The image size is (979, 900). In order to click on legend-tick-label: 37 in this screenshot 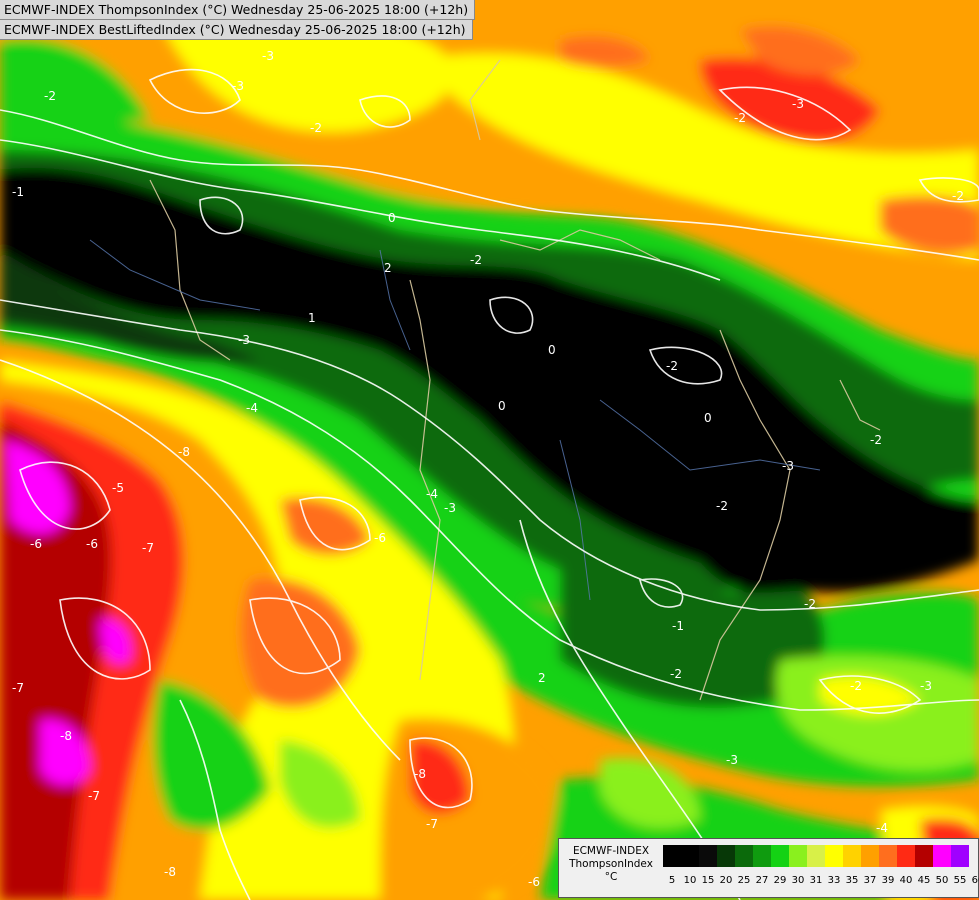, I will do `click(870, 880)`.